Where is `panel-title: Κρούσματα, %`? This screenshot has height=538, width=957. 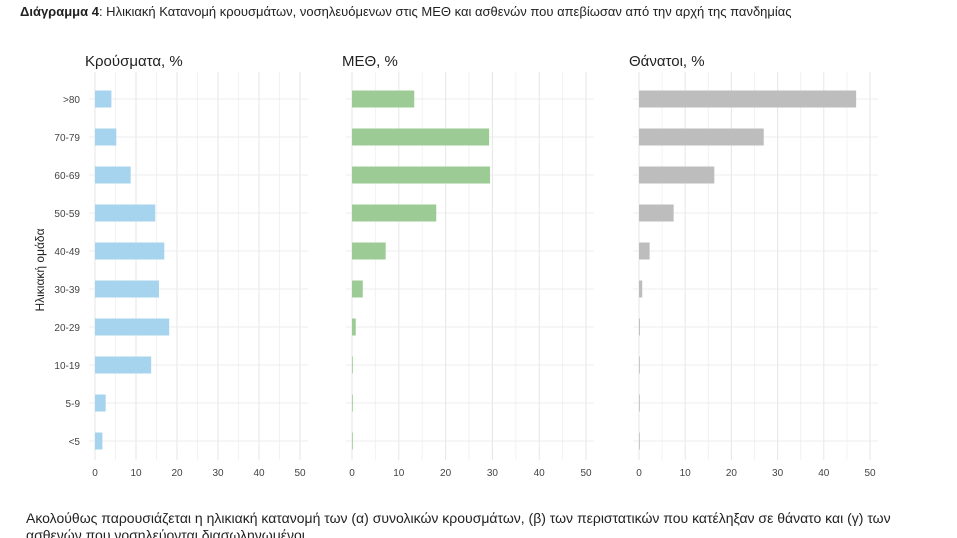 panel-title: Κρούσματα, % is located at coordinates (134, 61).